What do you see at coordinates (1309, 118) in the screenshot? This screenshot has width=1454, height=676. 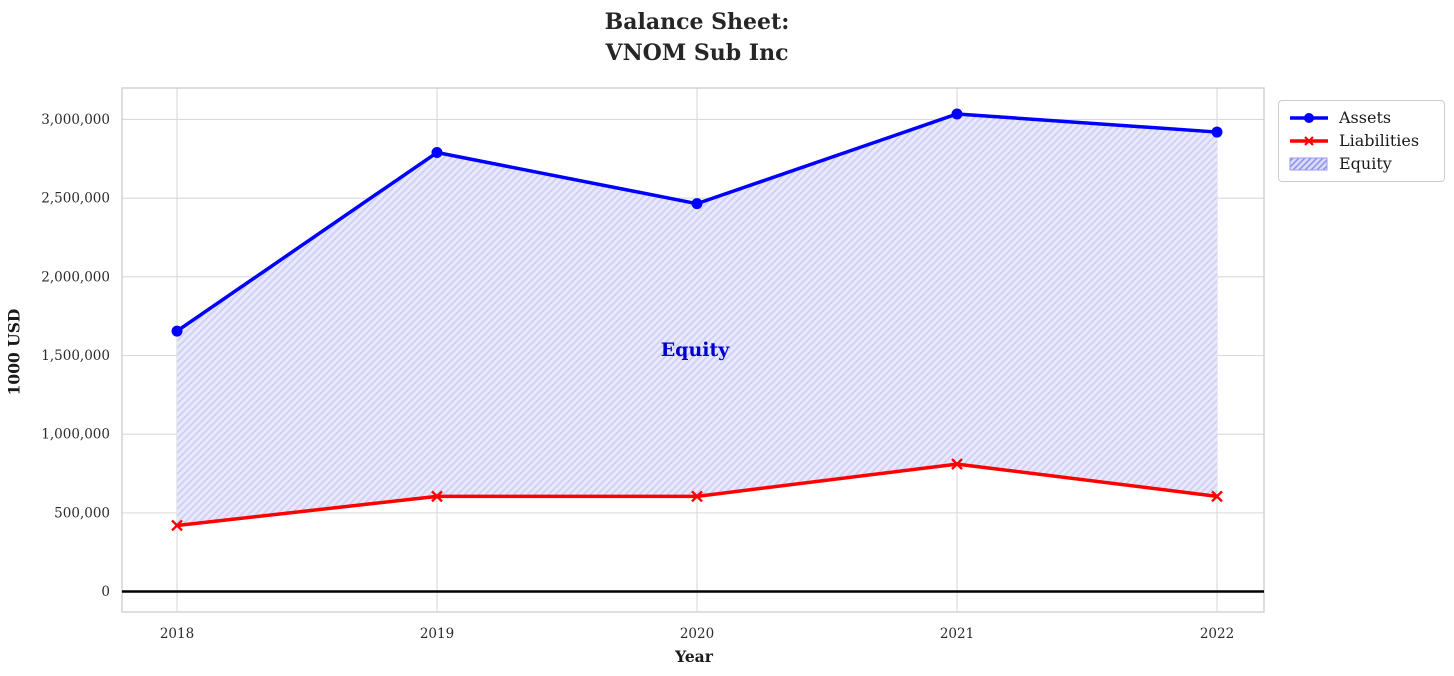 I see `assets-line-sample-icon` at bounding box center [1309, 118].